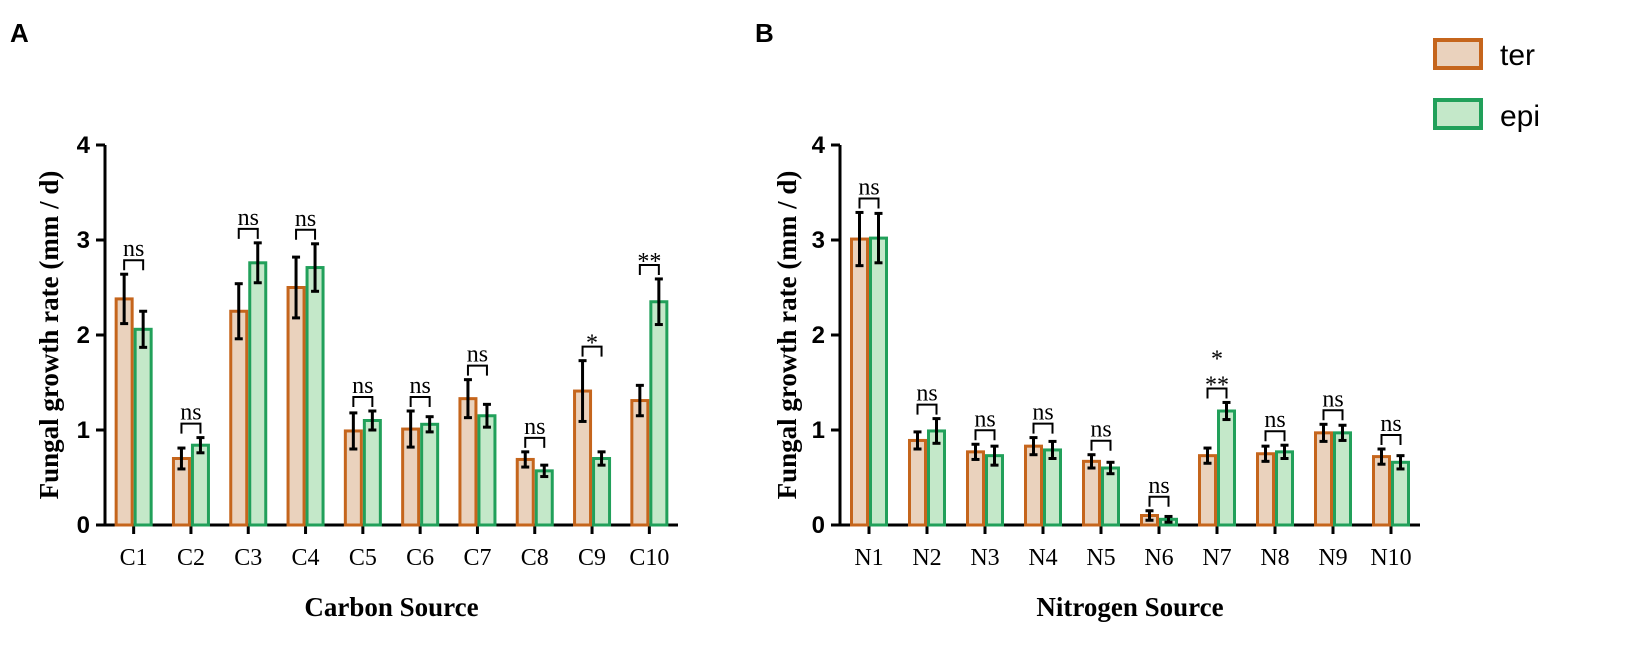 This screenshot has width=1646, height=662. I want to click on y-tick-label: 1, so click(818, 430).